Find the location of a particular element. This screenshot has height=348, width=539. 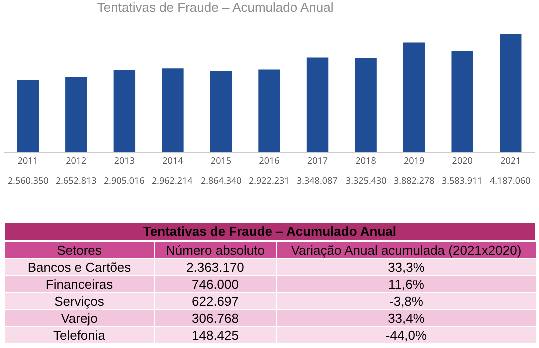

data-label: 2.905.016 is located at coordinates (124, 180).